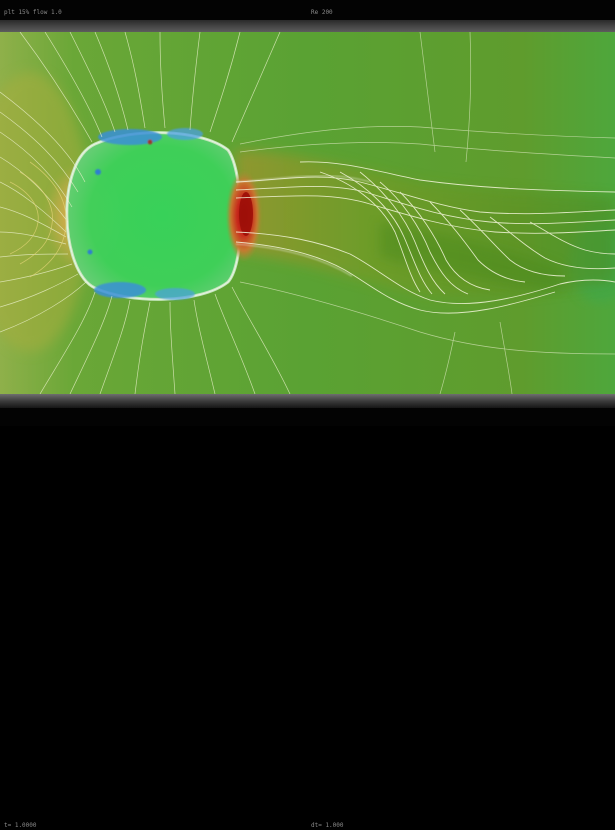 This screenshot has height=830, width=615. Describe the element at coordinates (425, 237) in the screenshot. I see `wake-streamlines` at that location.